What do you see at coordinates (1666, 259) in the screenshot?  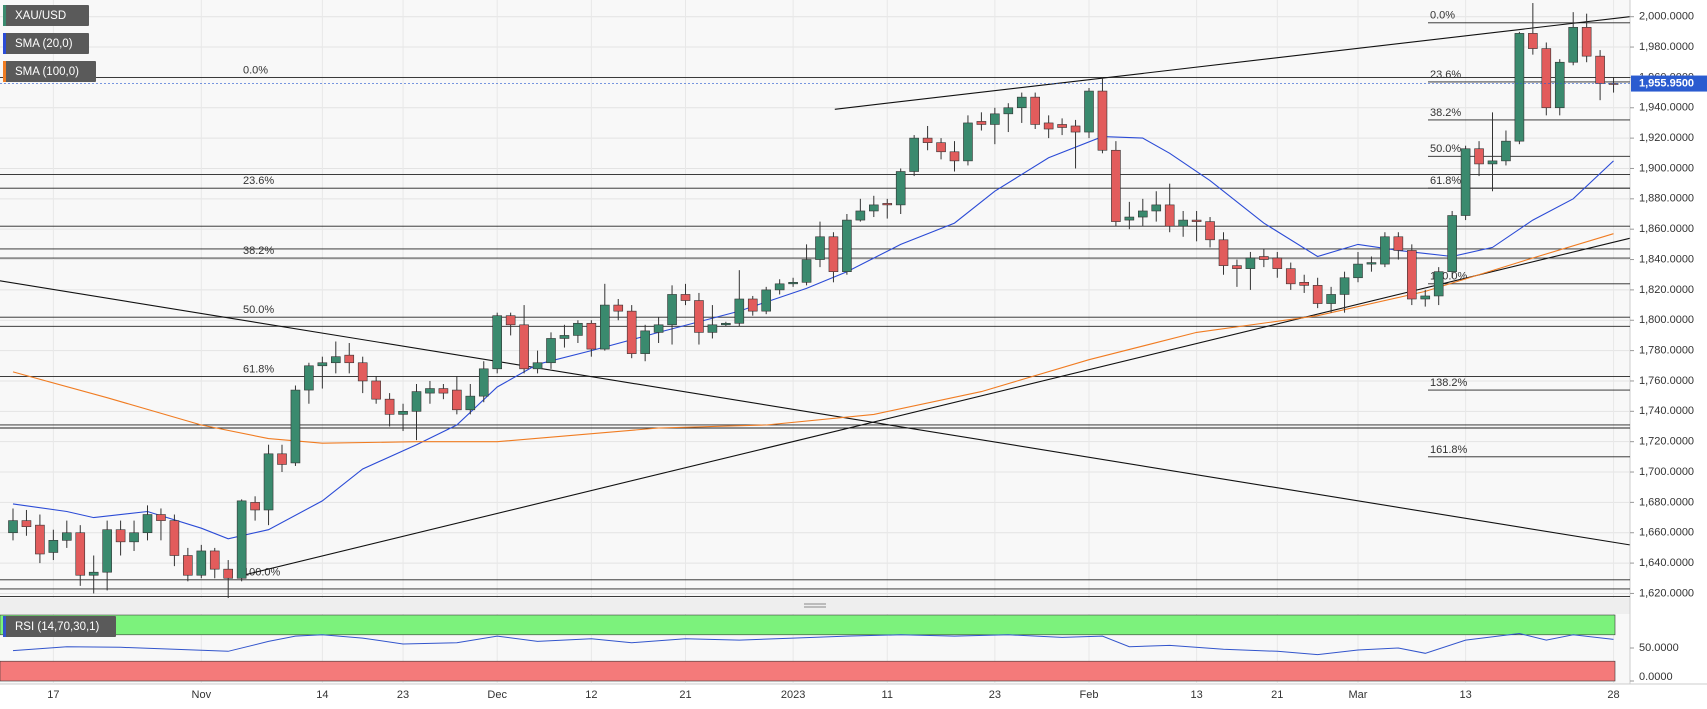 I see `y-tick-label: 1,840.0000` at bounding box center [1666, 259].